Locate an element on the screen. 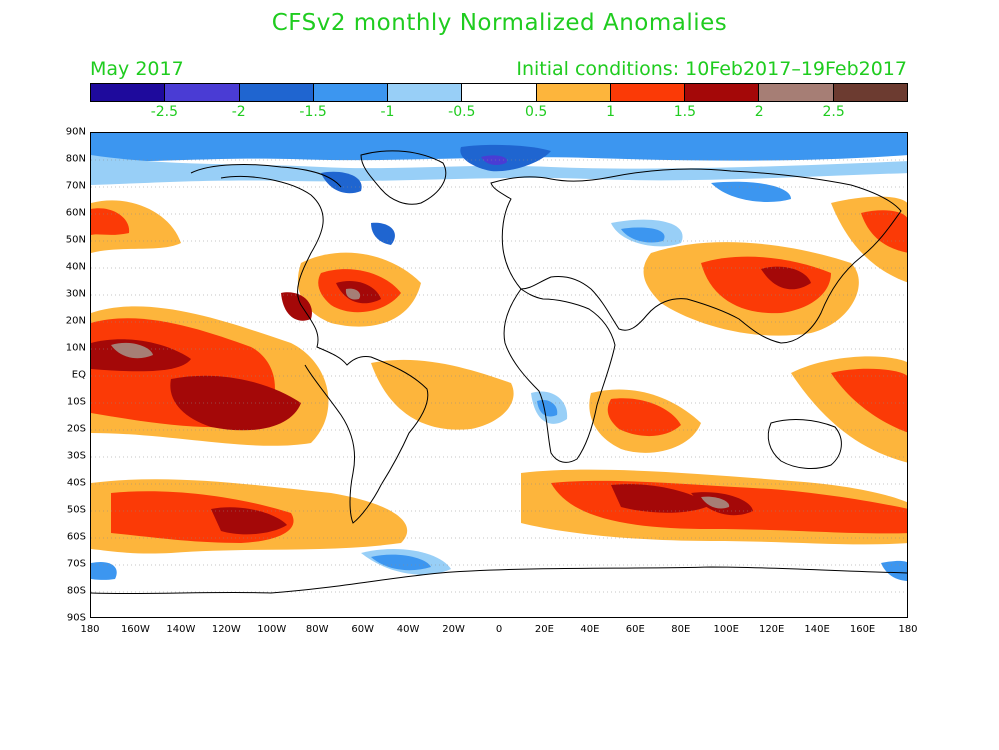 The height and width of the screenshot is (750, 999). longitude-label: 140E is located at coordinates (817, 629).